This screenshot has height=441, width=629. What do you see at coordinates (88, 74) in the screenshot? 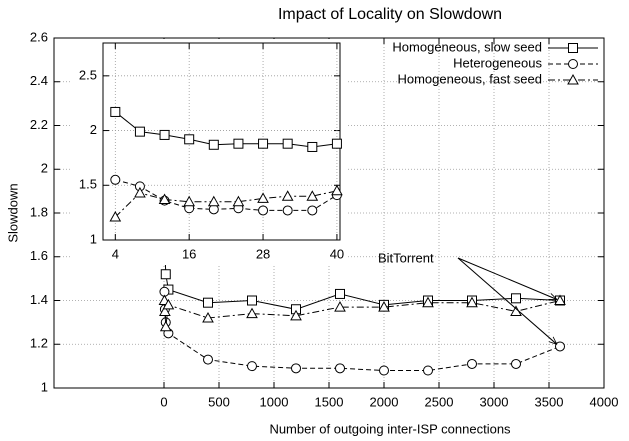
I see `y-tick-label: 2.5` at bounding box center [88, 74].